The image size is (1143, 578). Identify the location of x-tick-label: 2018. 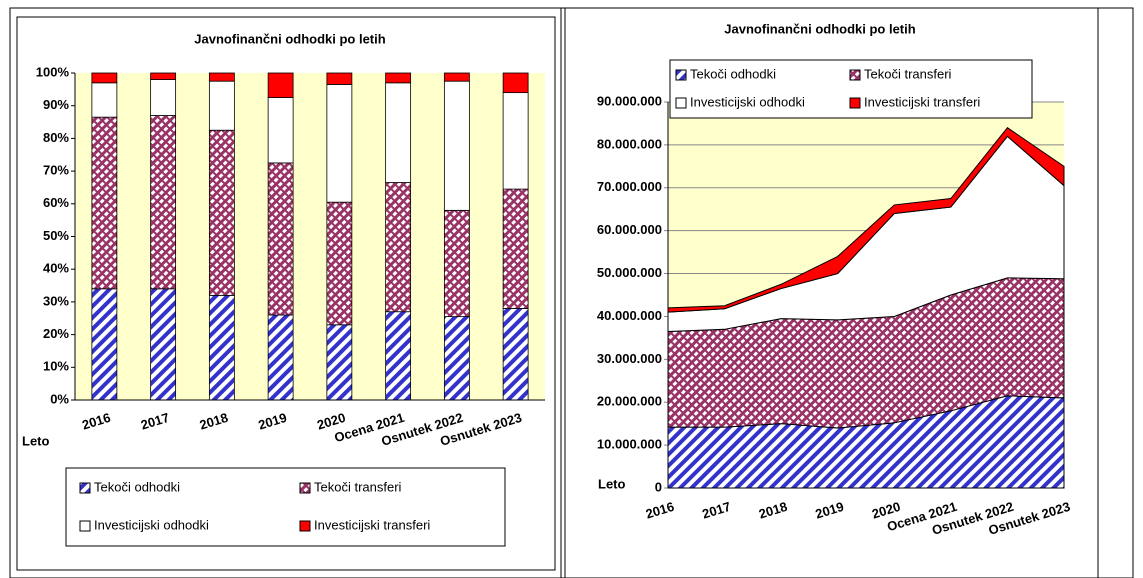
(773, 510).